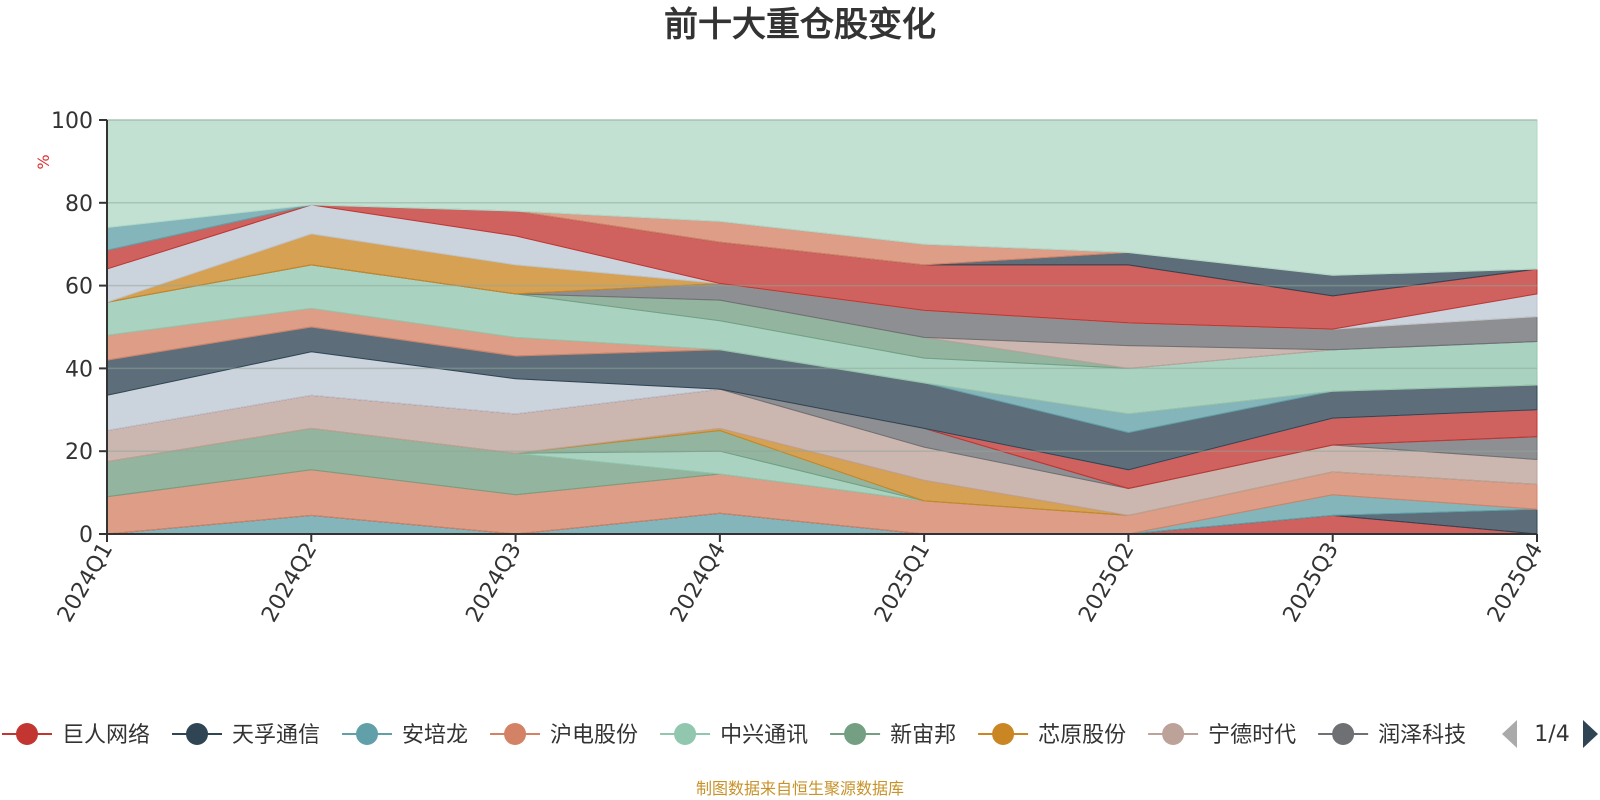  Describe the element at coordinates (289, 583) in the screenshot. I see `x-tick-label: 2024Q2` at that location.